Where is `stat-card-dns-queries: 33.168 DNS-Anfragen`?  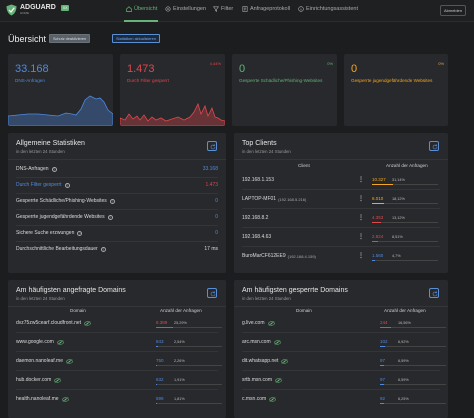
stat-card-dns-queries: 33.168 DNS-Anfragen is located at coordinates (60, 90).